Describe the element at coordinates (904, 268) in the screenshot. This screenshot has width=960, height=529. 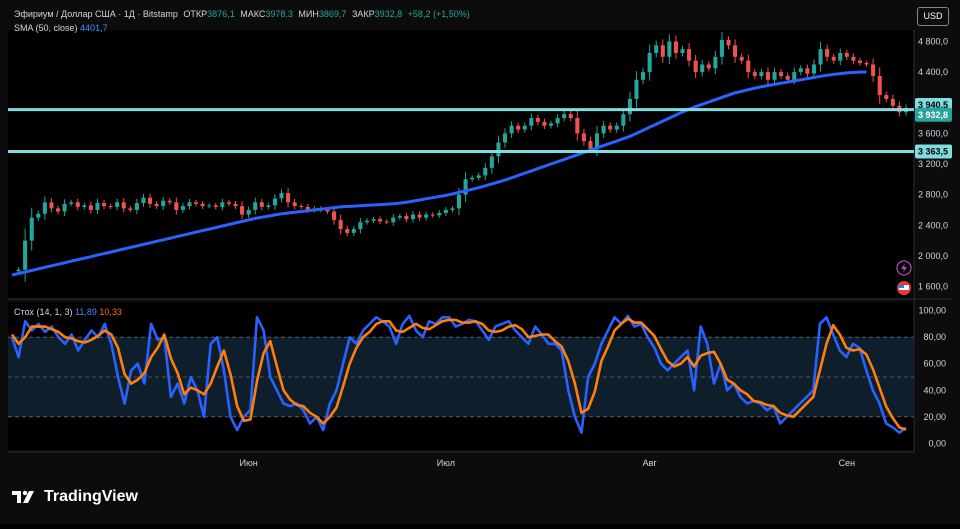
I see `lightning-icon` at that location.